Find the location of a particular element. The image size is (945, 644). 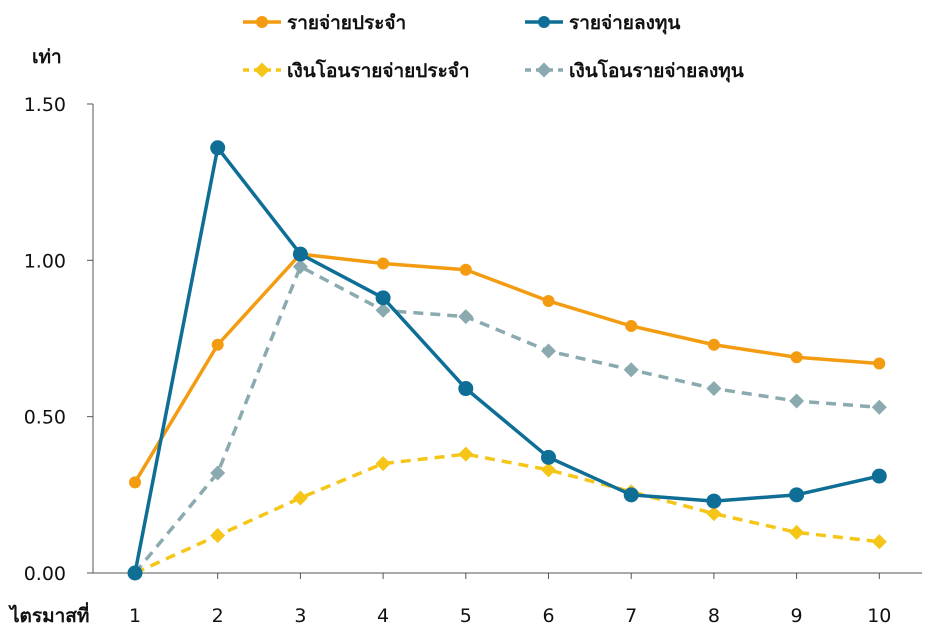

y-tick-label: 0.00 is located at coordinates (45, 574).